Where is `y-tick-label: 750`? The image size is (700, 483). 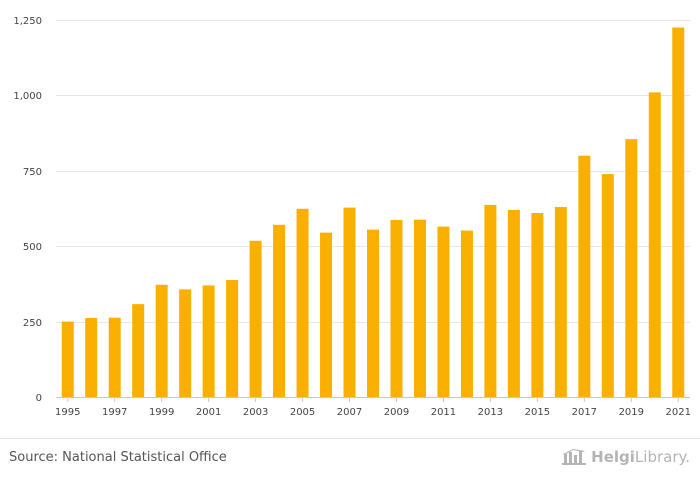 y-tick-label: 750 is located at coordinates (32, 172).